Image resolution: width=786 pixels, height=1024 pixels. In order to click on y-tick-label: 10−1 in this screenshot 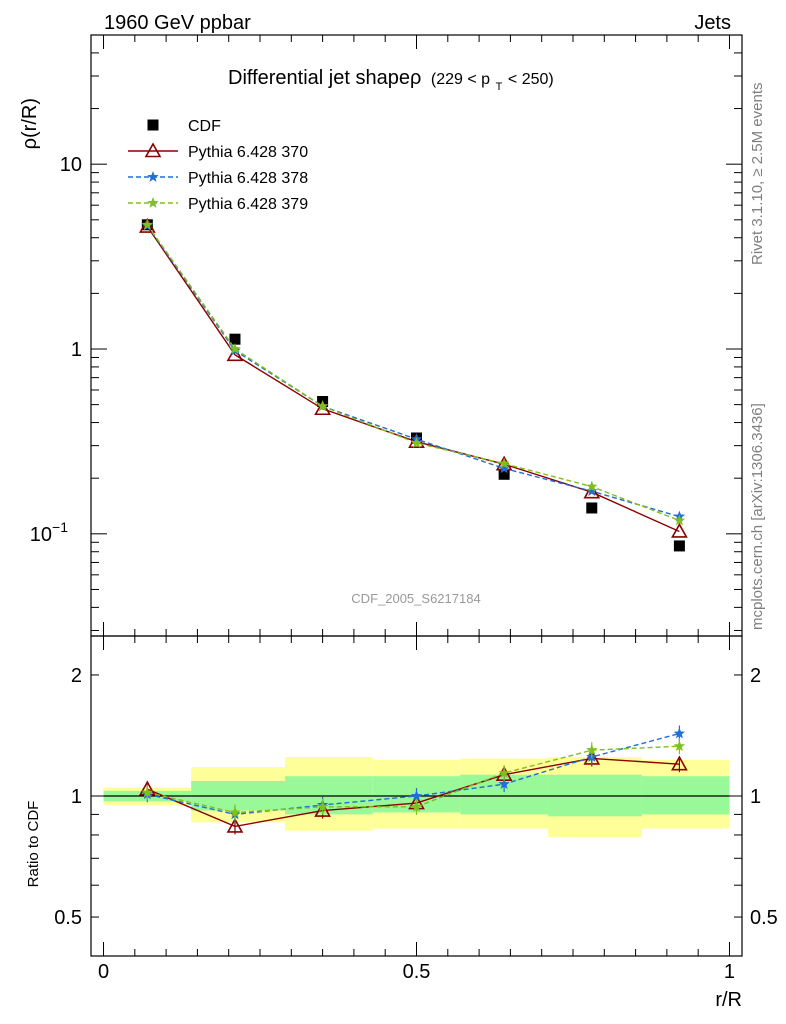, I will do `click(49, 532)`.